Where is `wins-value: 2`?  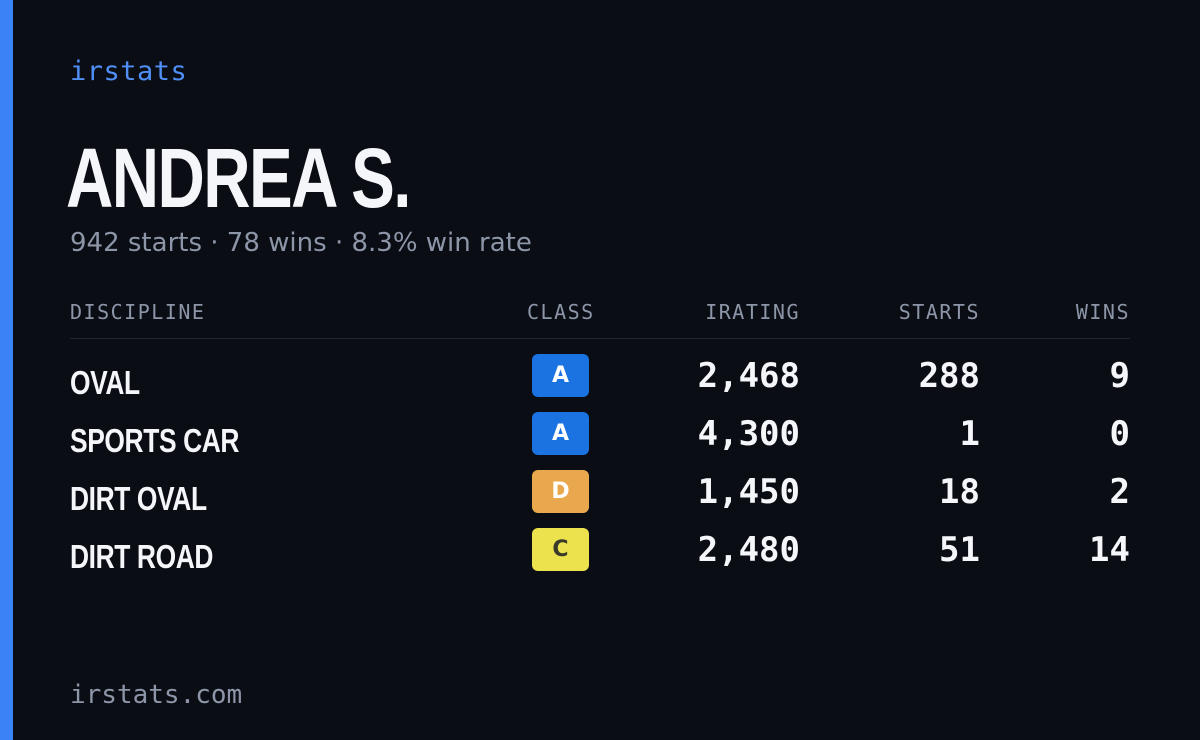 wins-value: 2 is located at coordinates (1119, 492).